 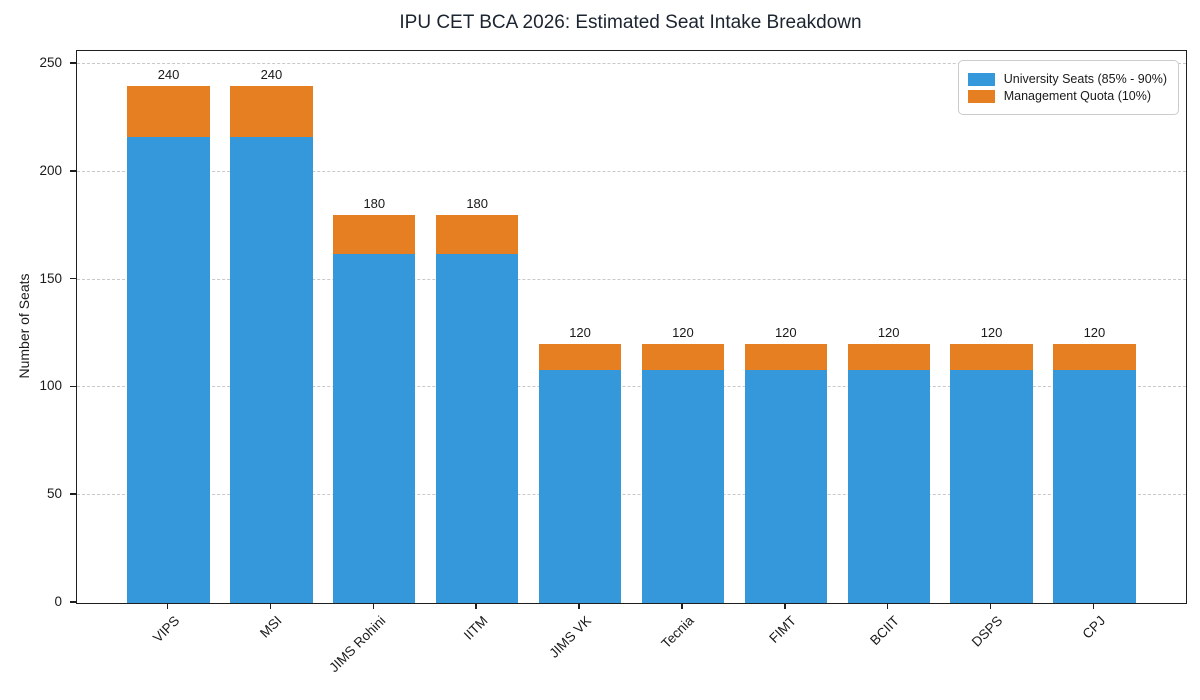 I want to click on bar-tecnia, so click(x=683, y=327).